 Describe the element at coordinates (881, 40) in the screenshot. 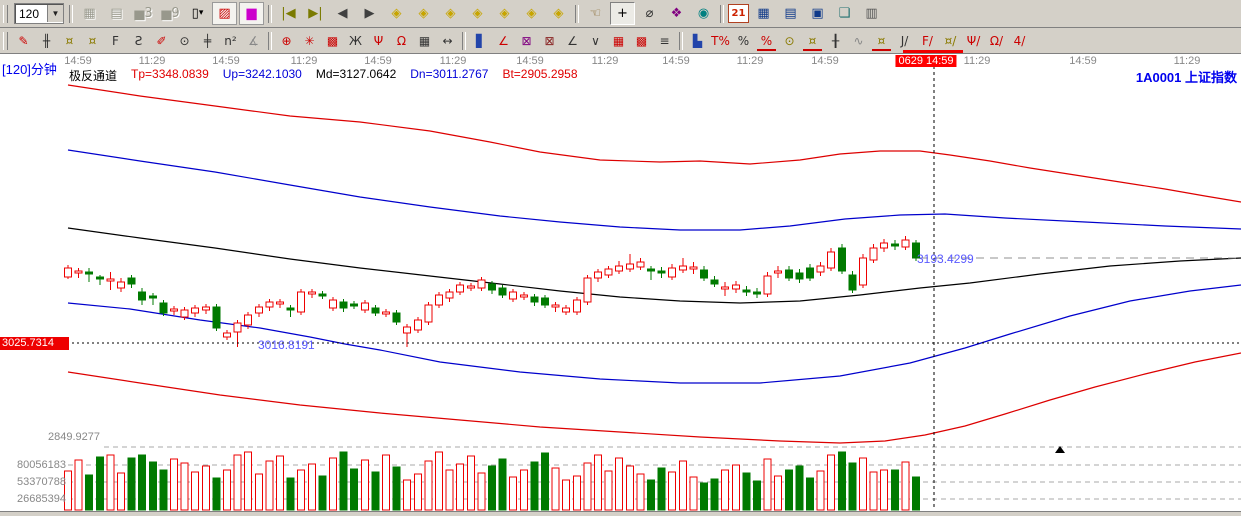

I see `gold-ul-icon: ¤` at that location.